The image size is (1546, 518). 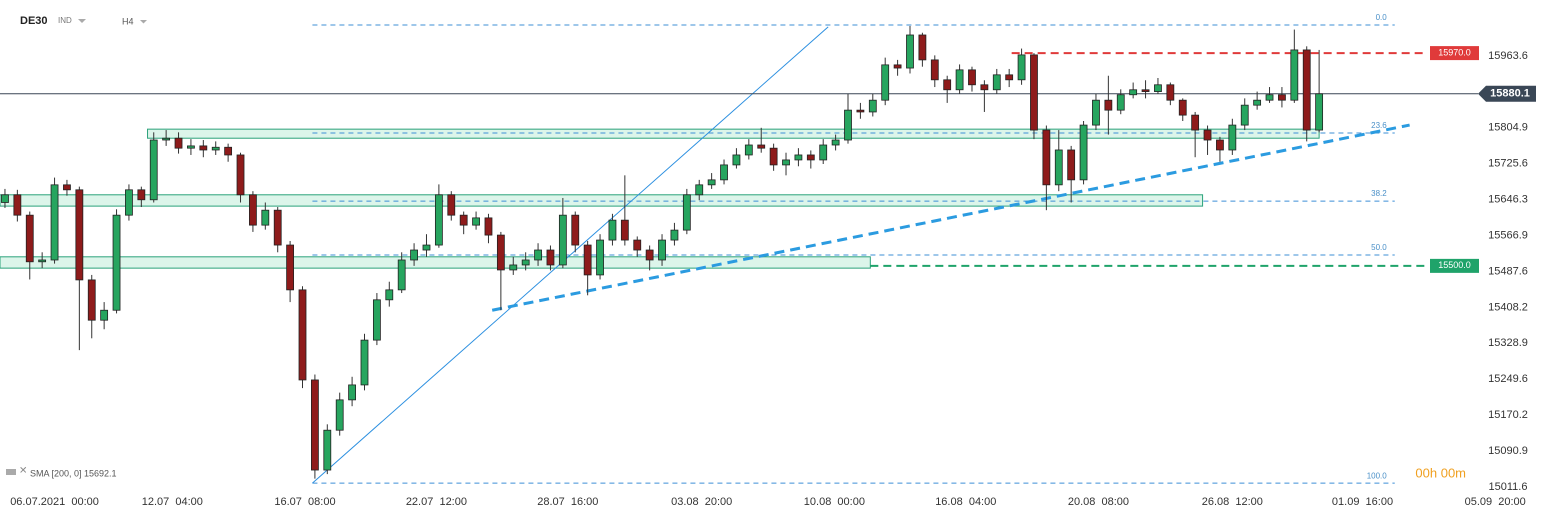 I want to click on y-tick-label: 15804.9, so click(x=1508, y=128).